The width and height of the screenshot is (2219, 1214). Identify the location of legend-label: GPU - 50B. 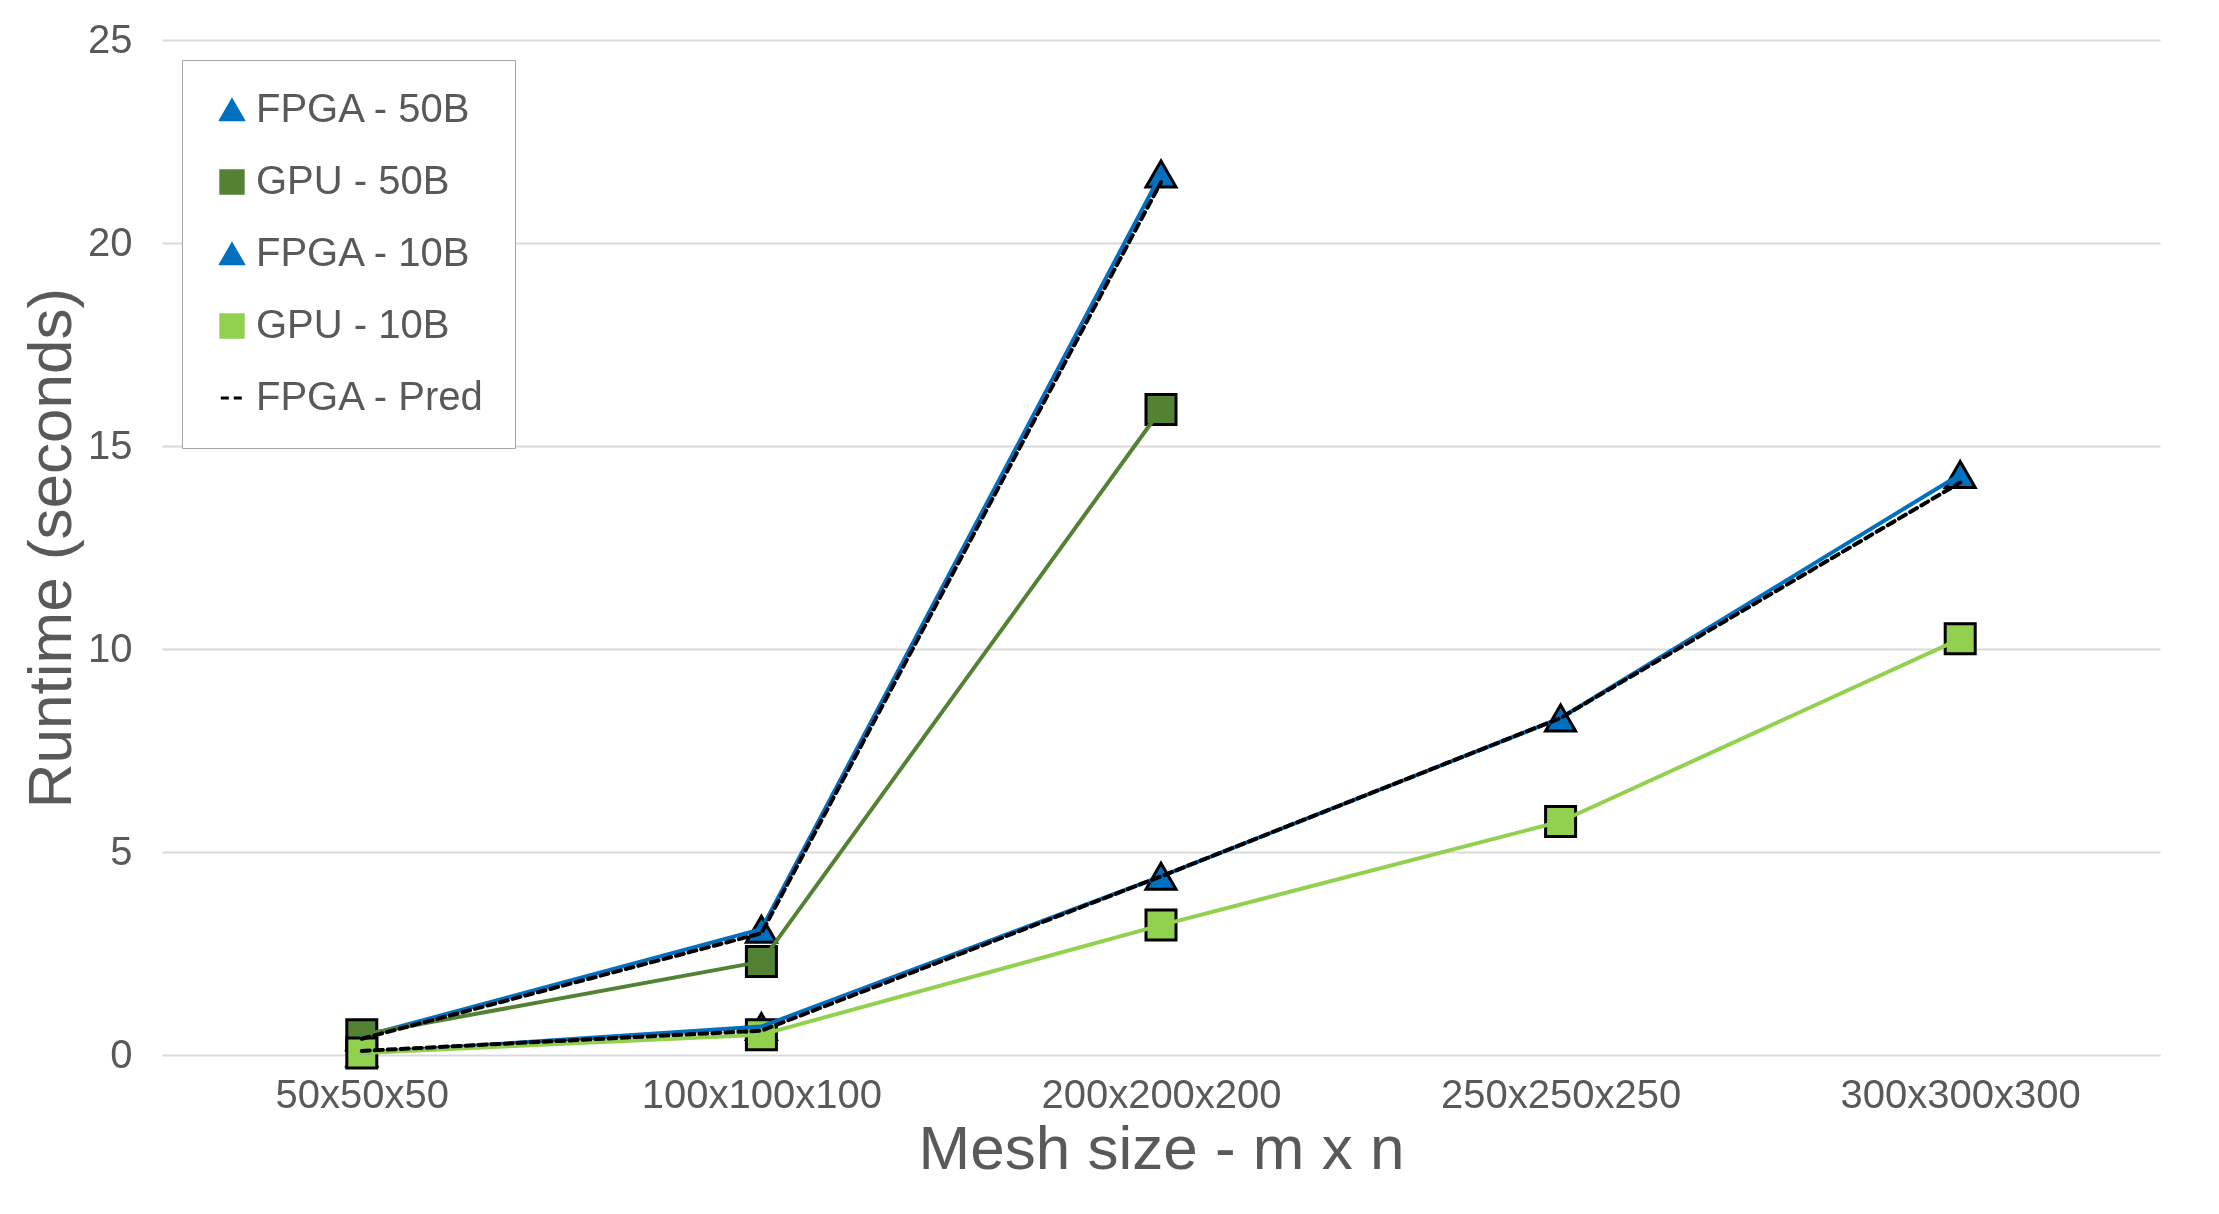
(353, 180).